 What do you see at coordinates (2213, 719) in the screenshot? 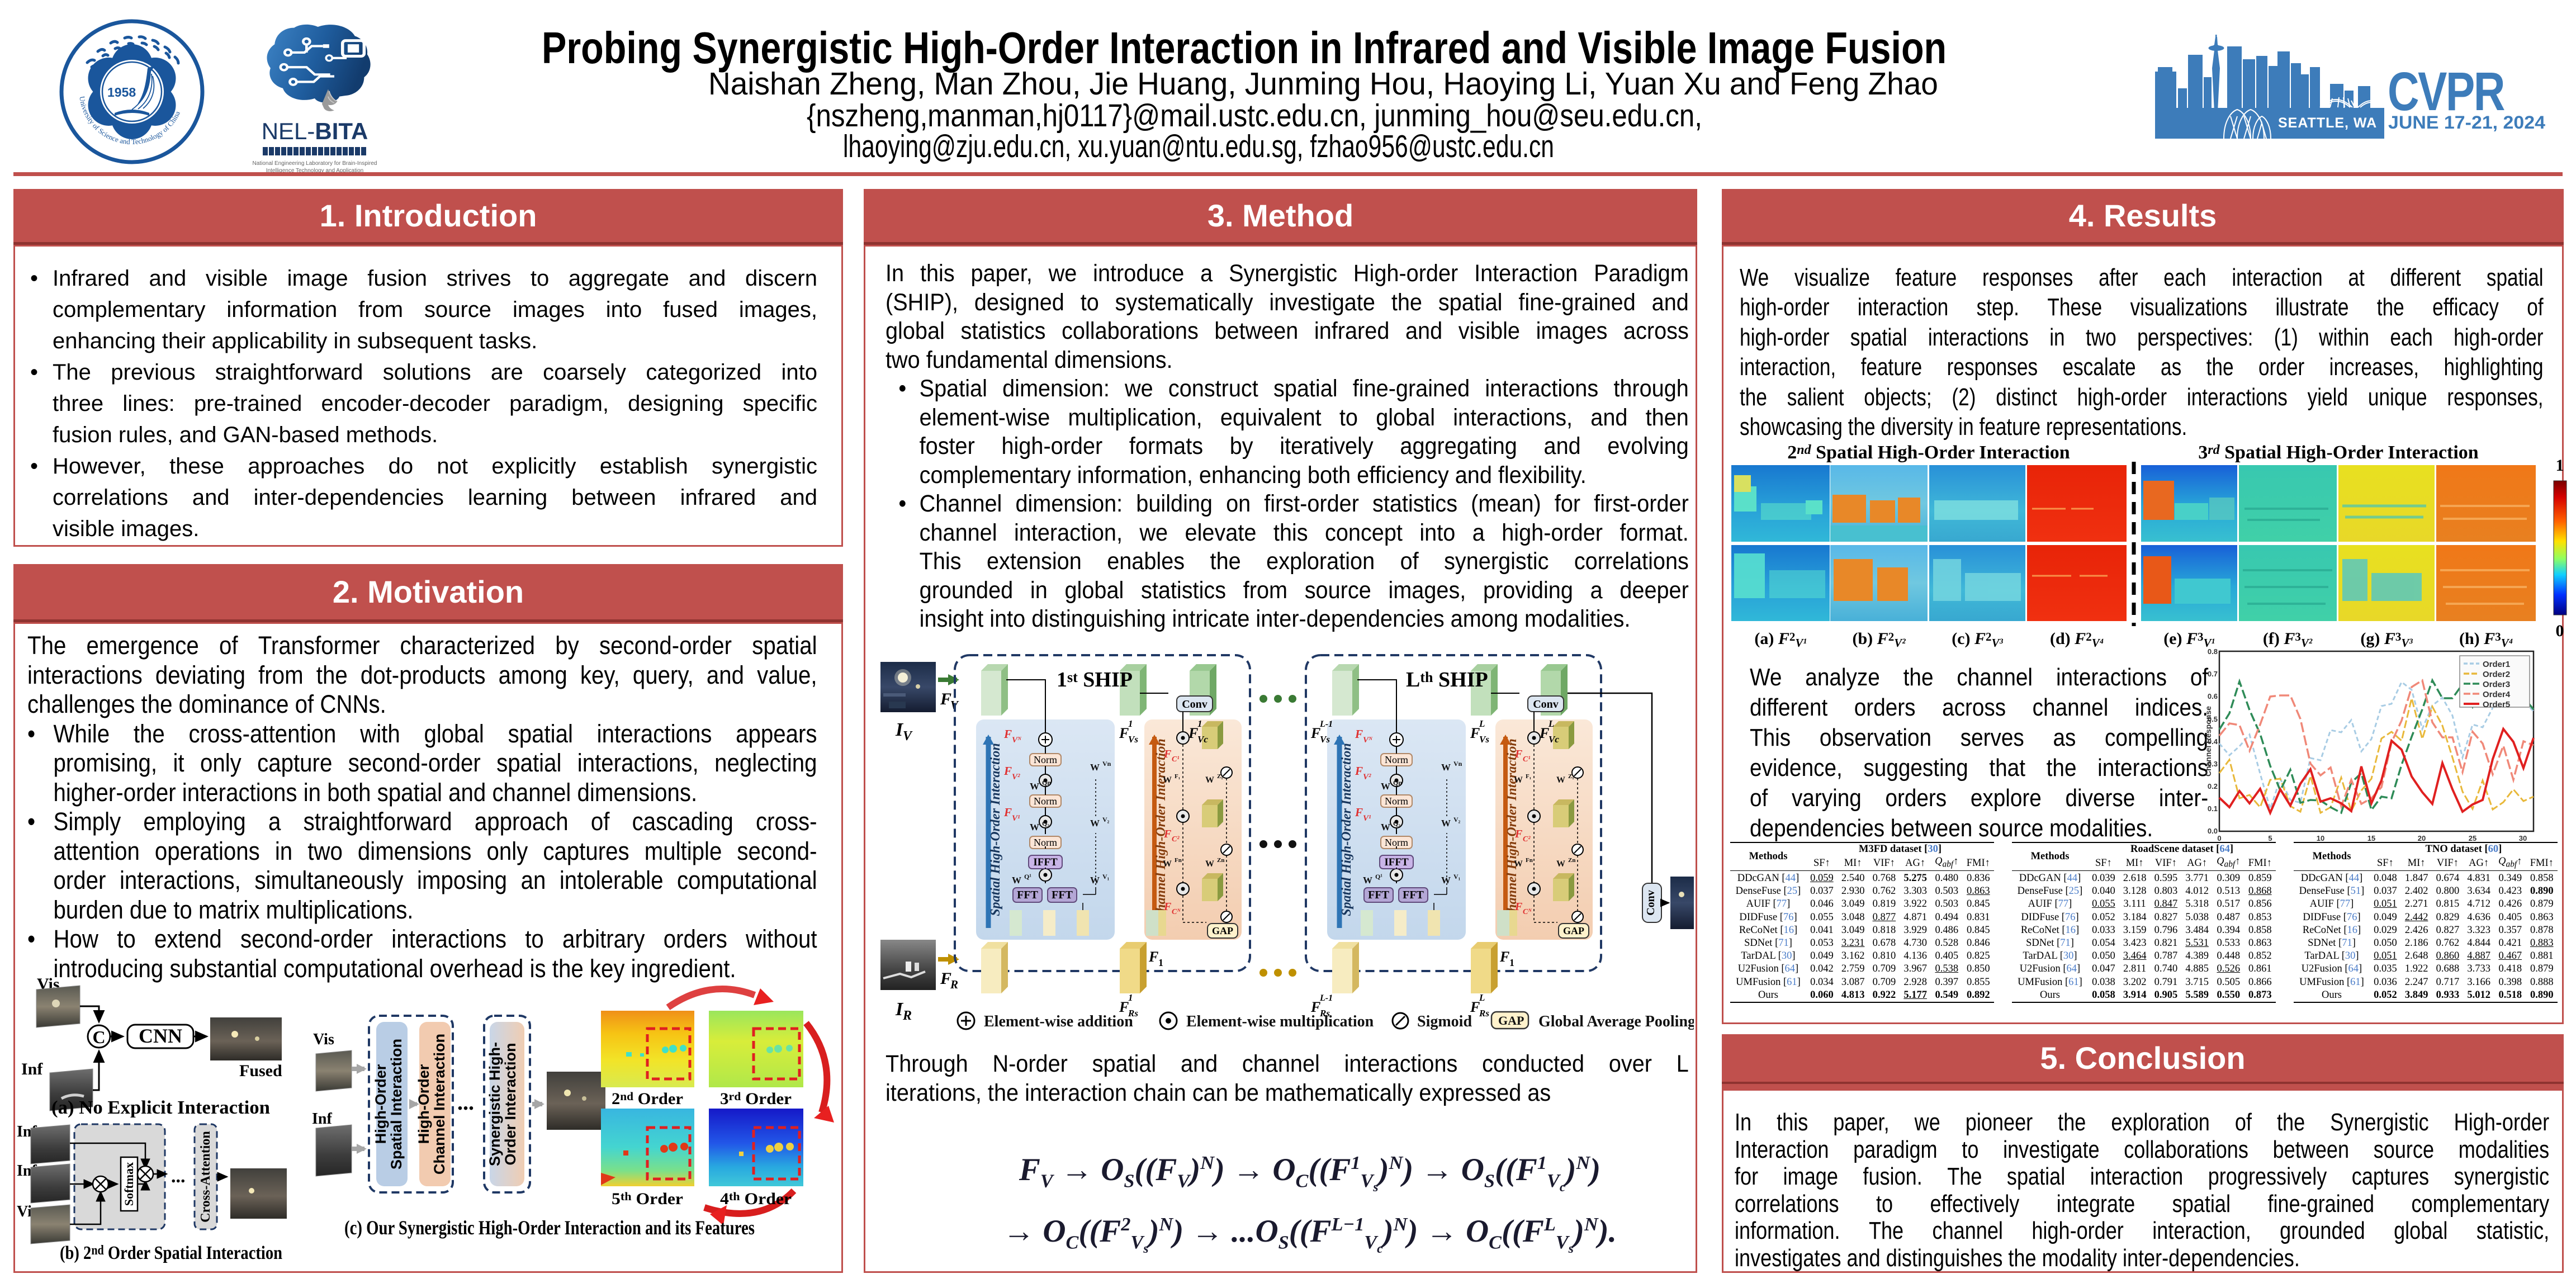
I see `svg-text: 0.5` at bounding box center [2213, 719].